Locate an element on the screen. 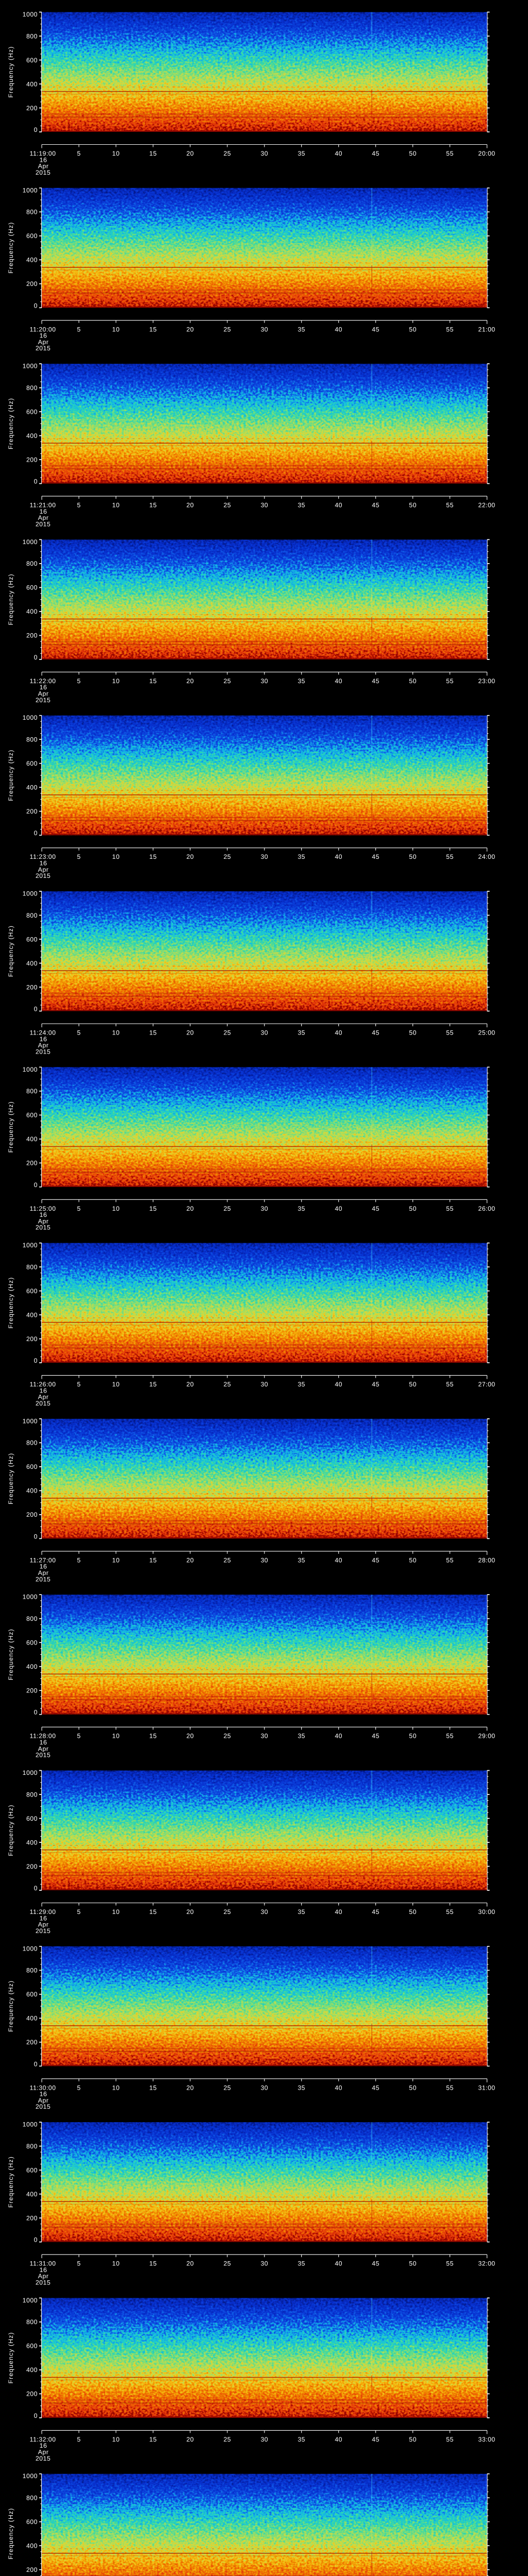 The image size is (528, 2576). svg-text: 11:32:00 is located at coordinates (43, 2439).